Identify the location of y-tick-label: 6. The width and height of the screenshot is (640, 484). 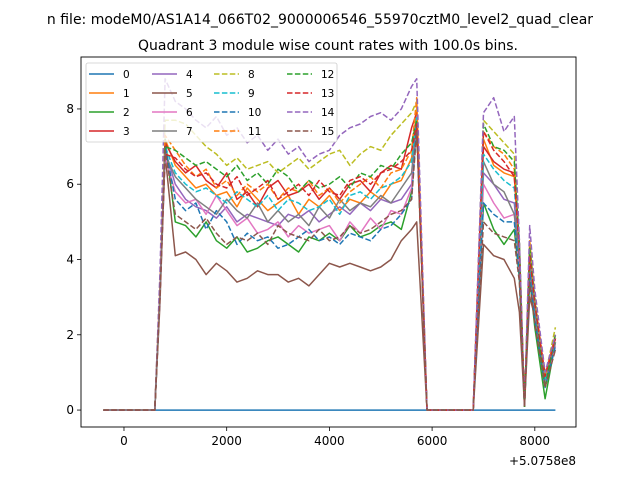
(70, 184).